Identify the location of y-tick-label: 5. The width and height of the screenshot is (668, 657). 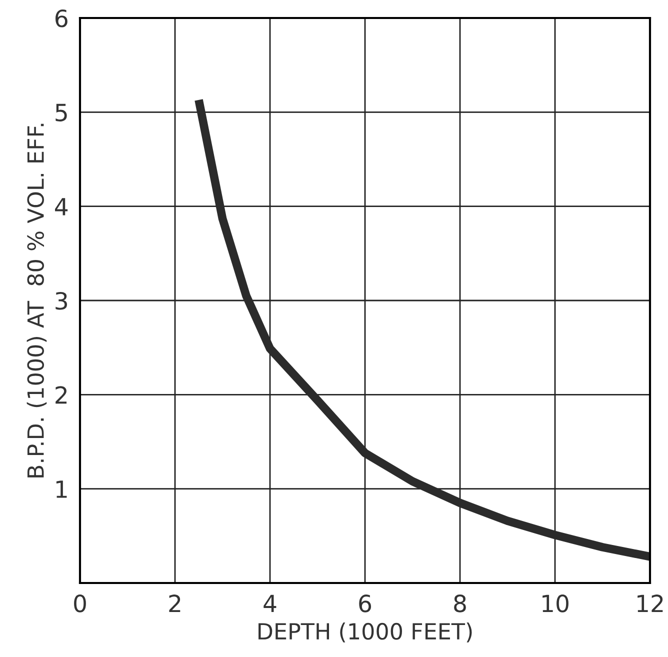
(61, 113).